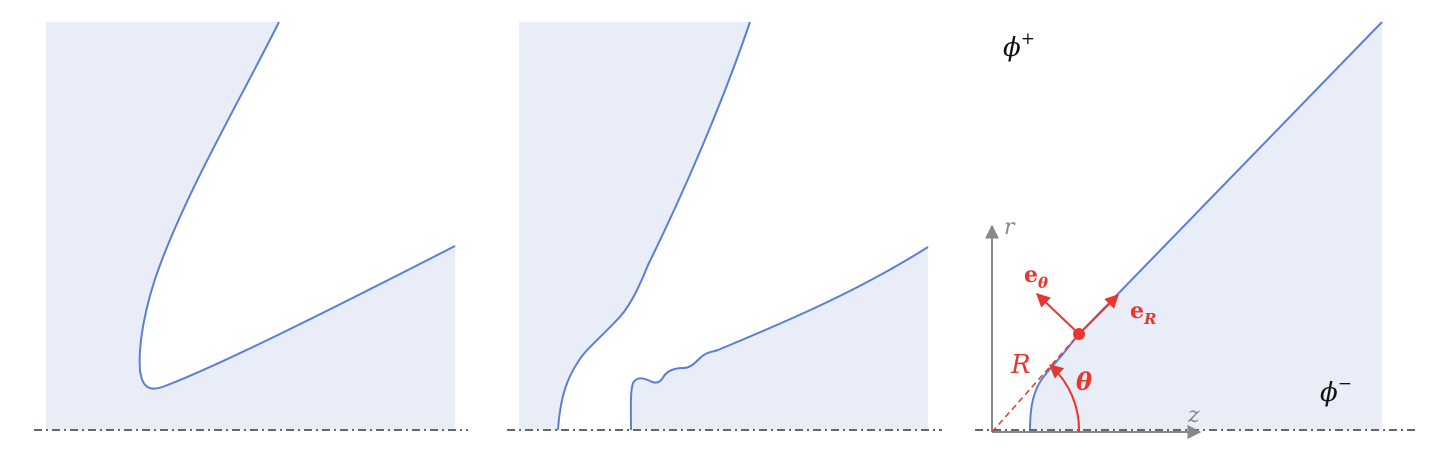  I want to click on theta-label: θ, so click(1084, 381).